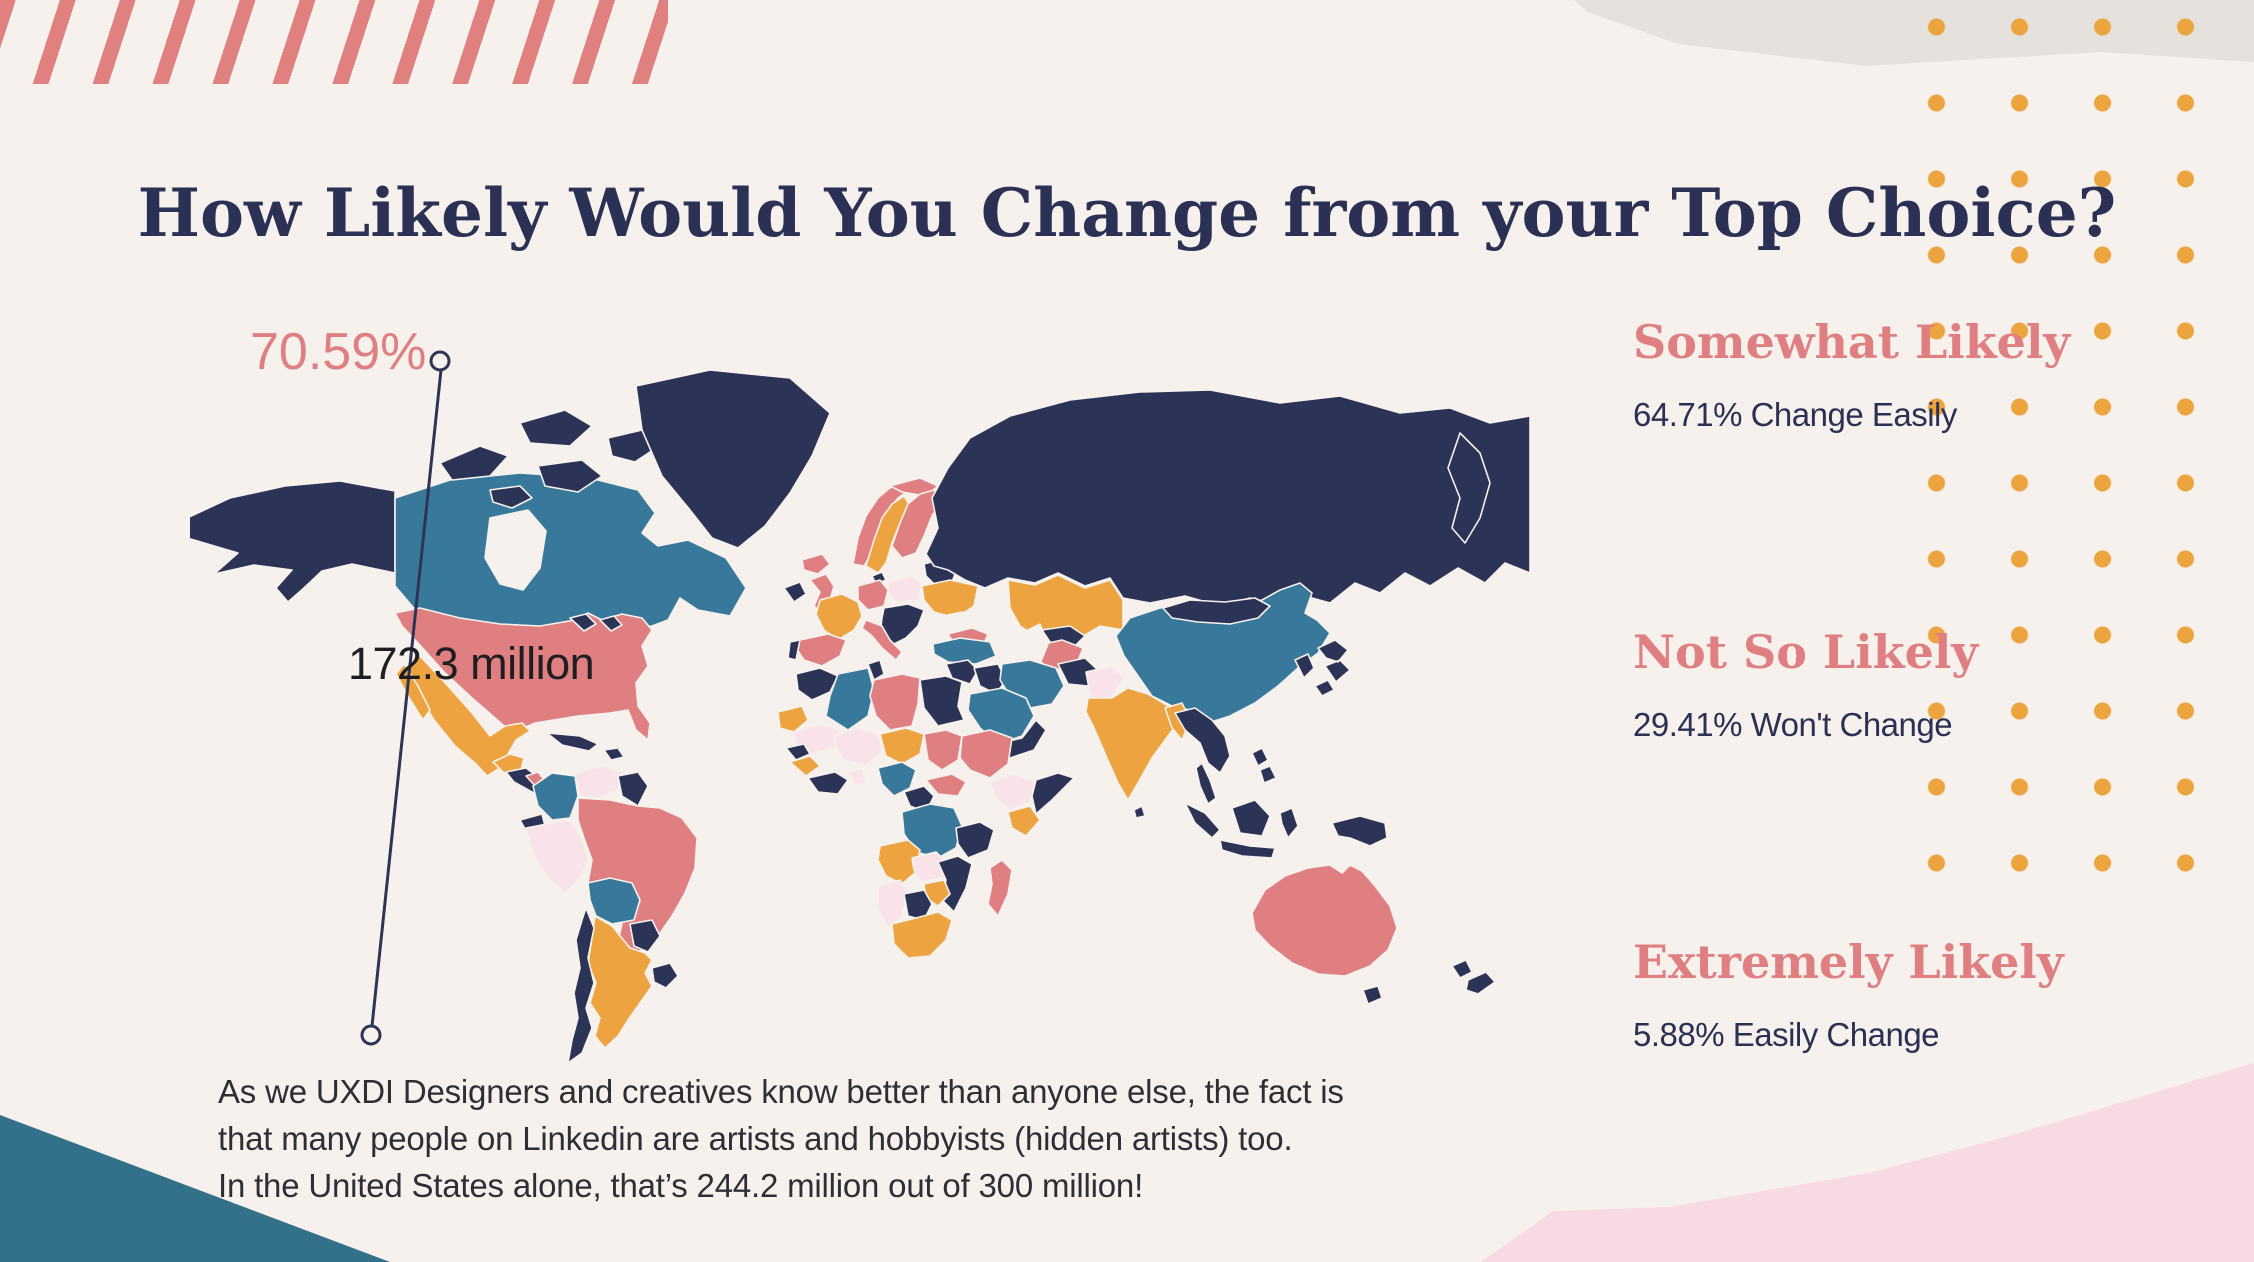  Describe the element at coordinates (858, 777) in the screenshot. I see `benin-togo` at that location.